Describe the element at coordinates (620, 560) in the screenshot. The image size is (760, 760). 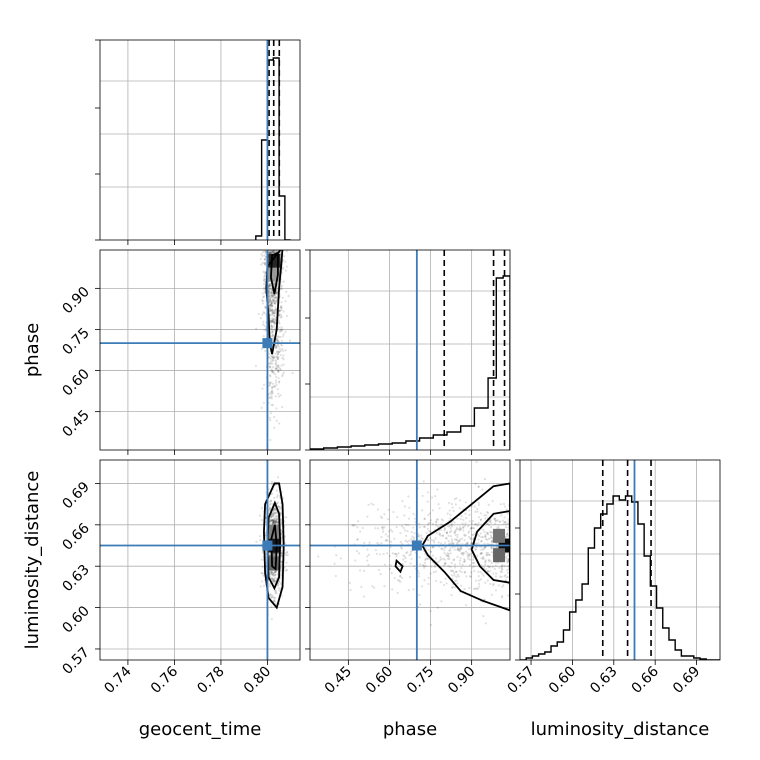
I see `panel-luminosity_distance-hist` at that location.